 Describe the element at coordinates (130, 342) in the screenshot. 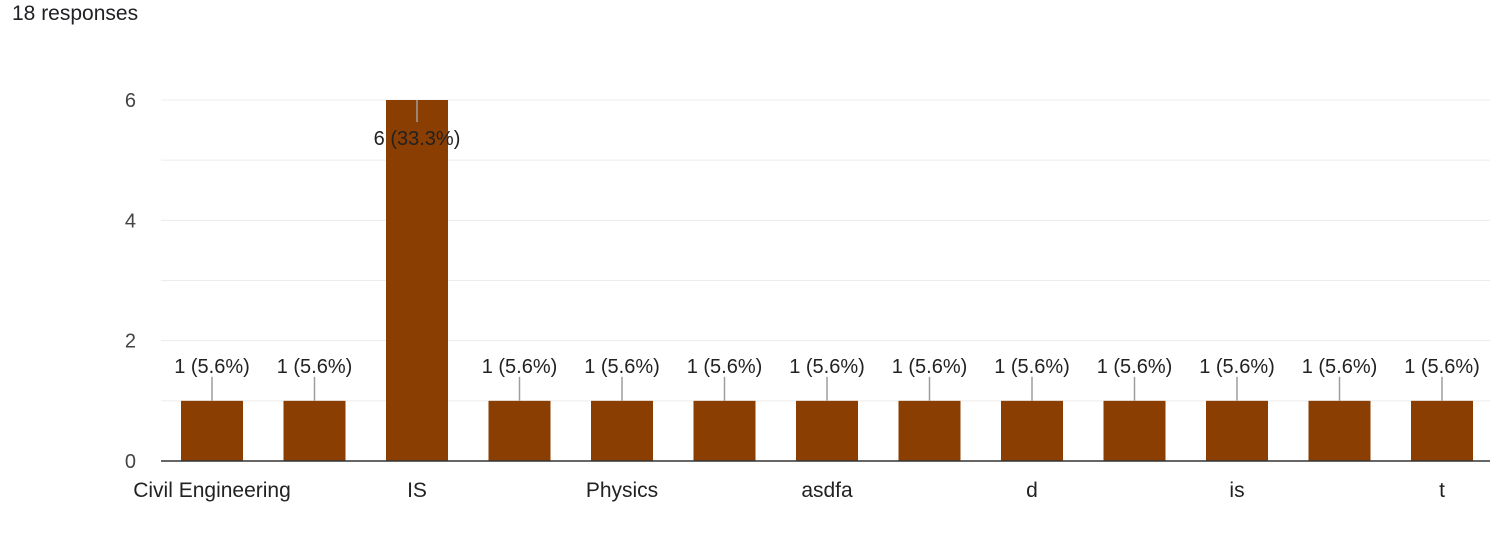

I see `y-tick-label: 2` at that location.